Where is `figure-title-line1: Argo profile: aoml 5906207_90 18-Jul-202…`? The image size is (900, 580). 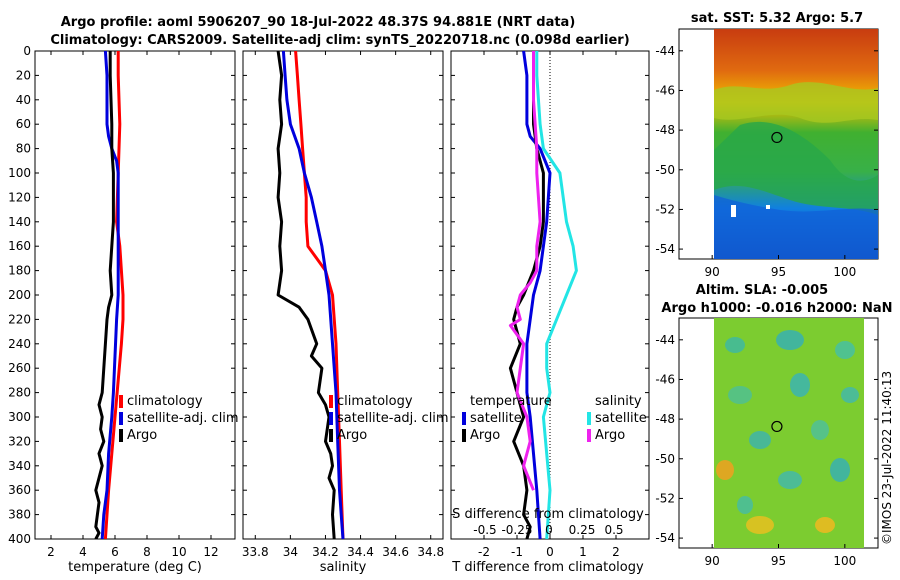
figure-title-line1: Argo profile: aoml 5906207_90 18-Jul-202… is located at coordinates (318, 22).